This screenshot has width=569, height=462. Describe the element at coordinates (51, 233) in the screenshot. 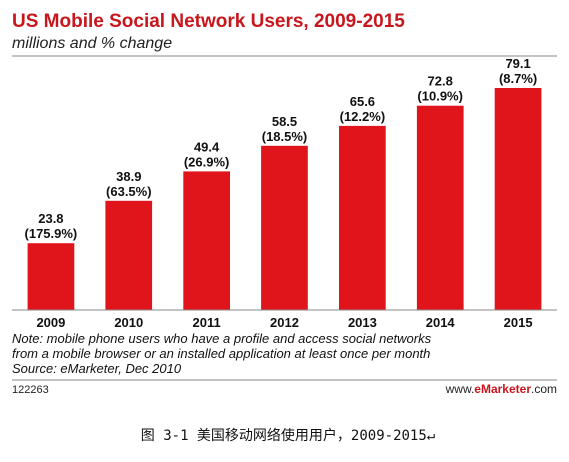

I see `change-label-2009: (175.9%)` at that location.